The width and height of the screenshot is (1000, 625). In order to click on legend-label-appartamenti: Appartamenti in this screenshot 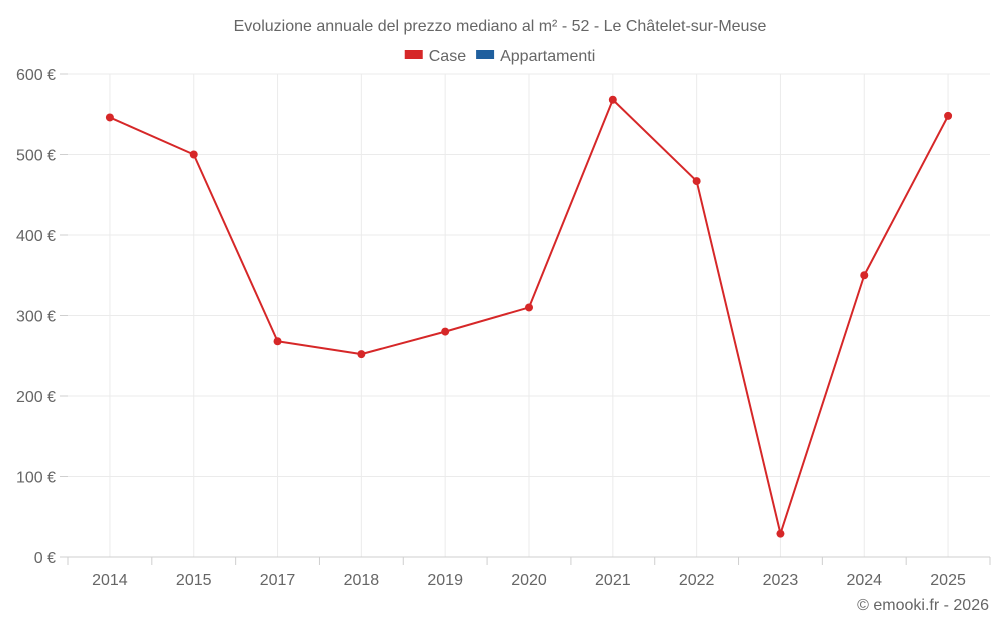, I will do `click(547, 56)`.